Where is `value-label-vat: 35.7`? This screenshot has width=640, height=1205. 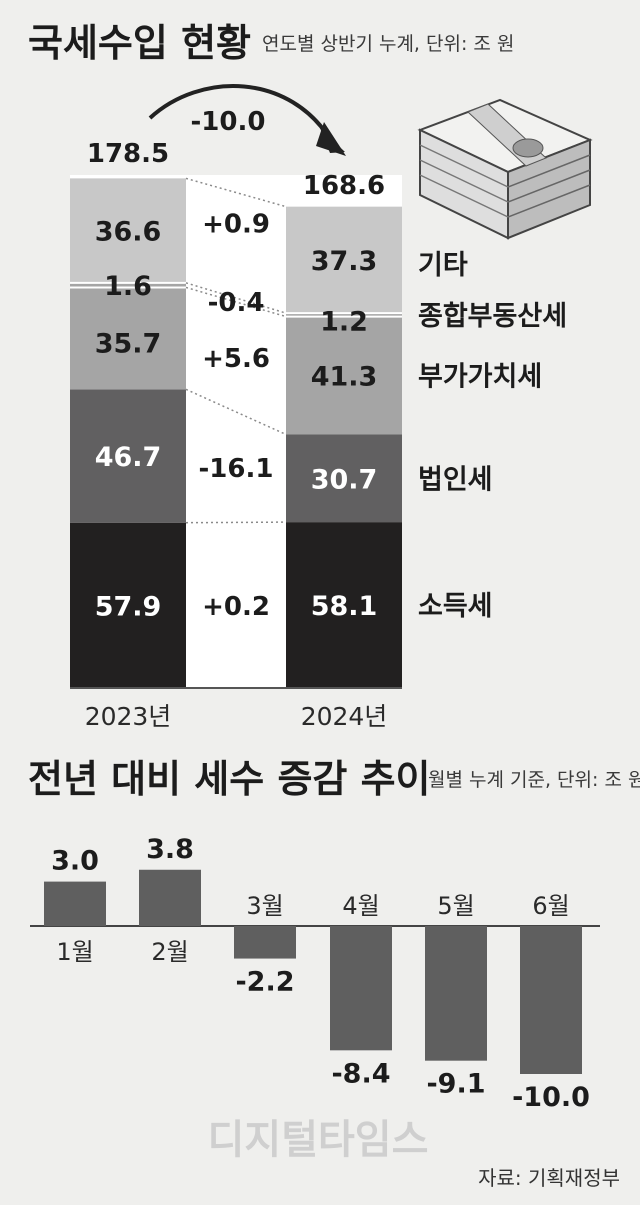 value-label-vat: 35.7 is located at coordinates (128, 343).